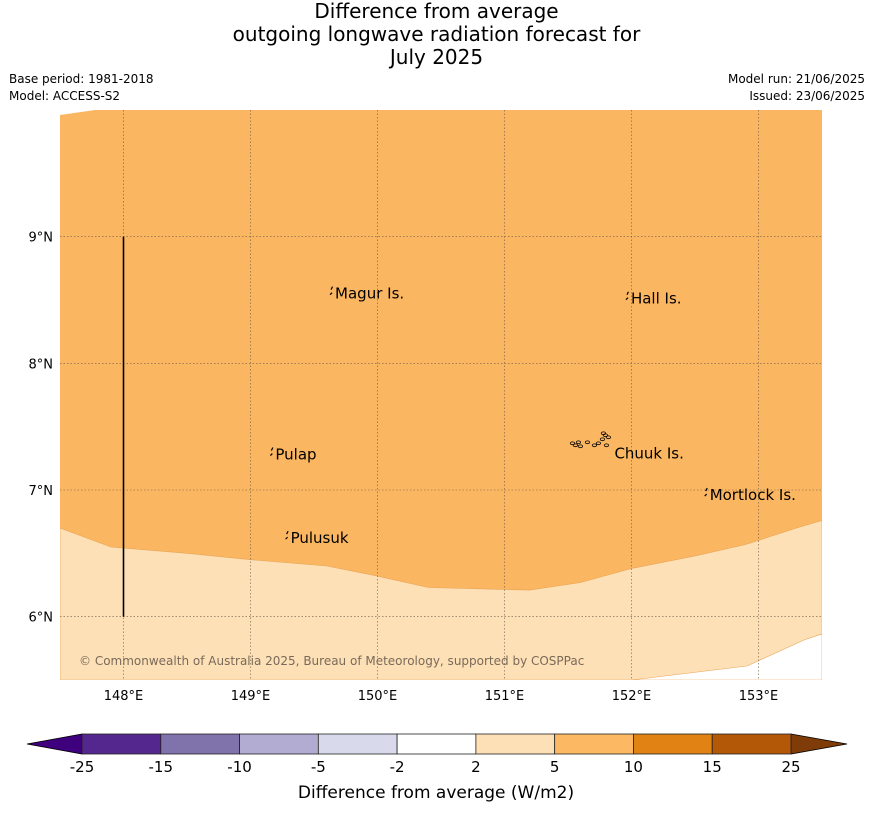 Image resolution: width=873 pixels, height=816 pixels. What do you see at coordinates (161, 767) in the screenshot?
I see `colorbar-tick-label: -15` at bounding box center [161, 767].